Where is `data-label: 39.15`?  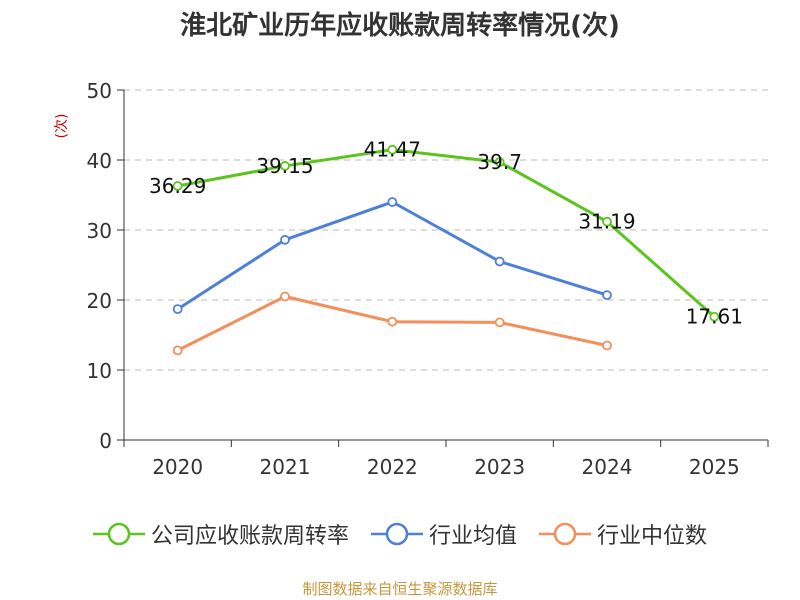
data-label: 39.15 is located at coordinates (284, 166).